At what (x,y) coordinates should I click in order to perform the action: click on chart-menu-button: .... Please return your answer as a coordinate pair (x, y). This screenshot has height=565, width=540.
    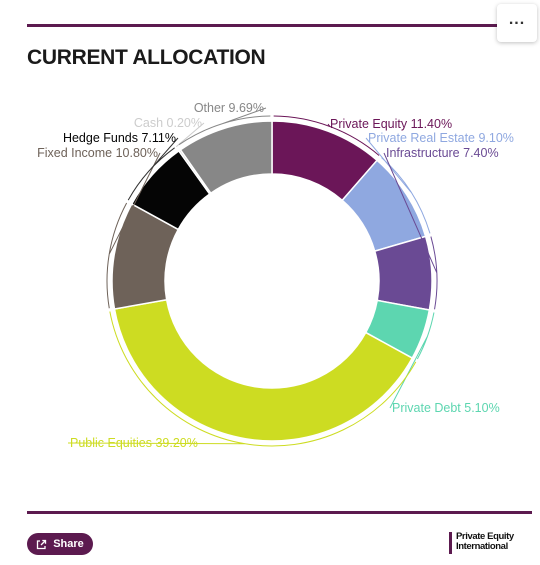
    Looking at the image, I should click on (517, 23).